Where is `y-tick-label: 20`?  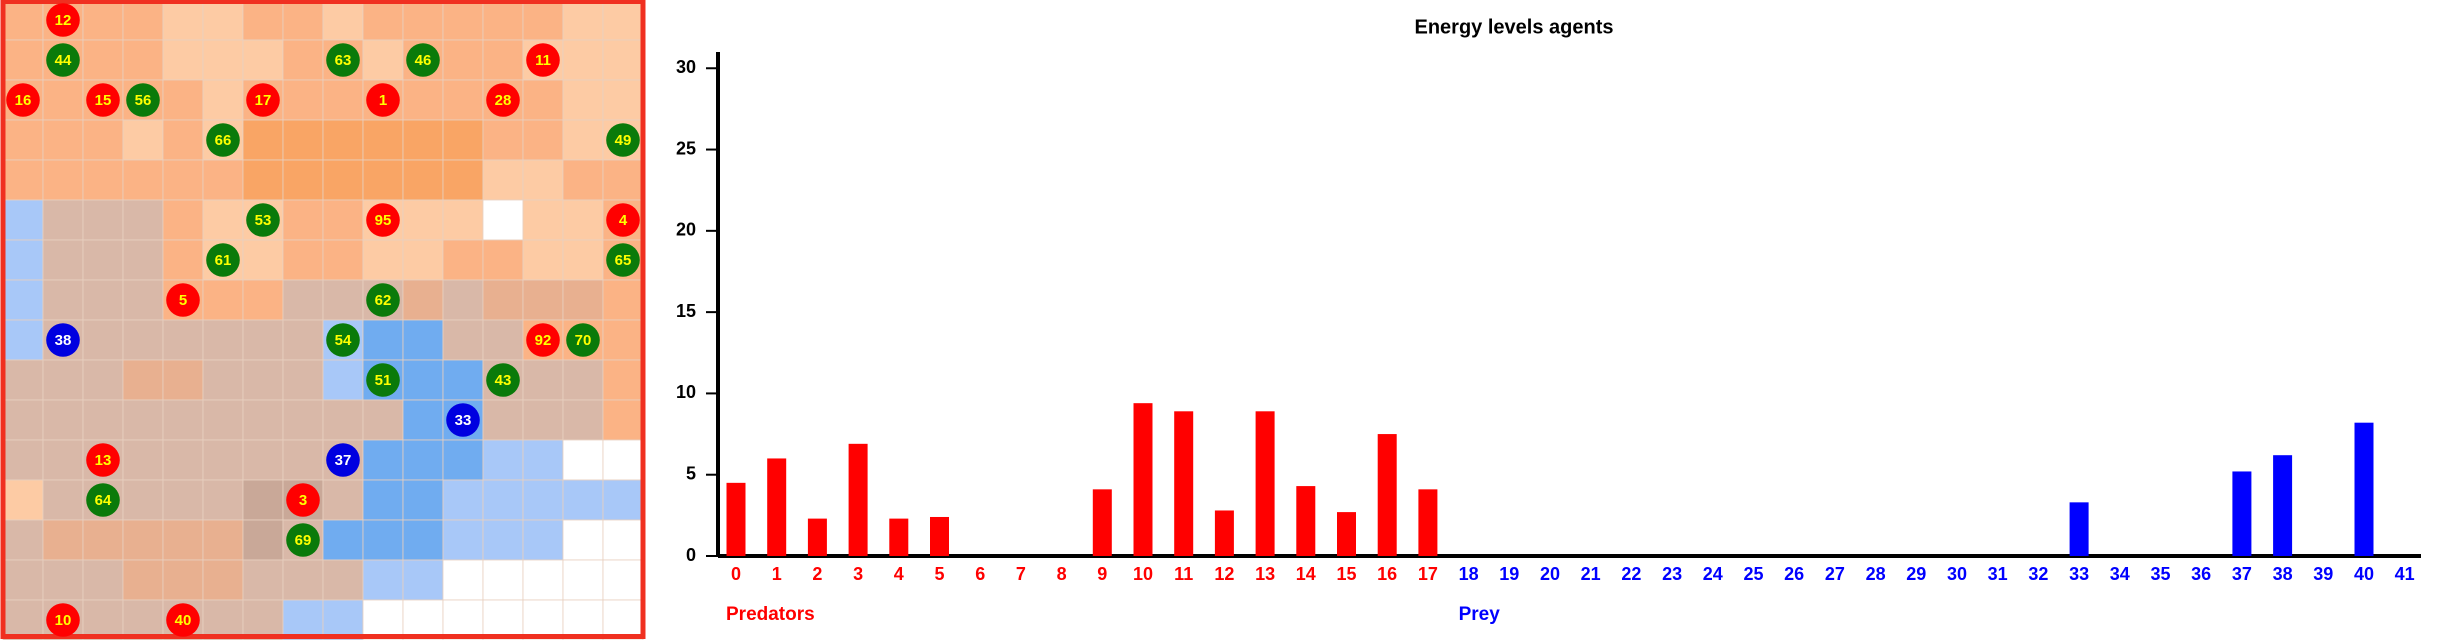 y-tick-label: 20 is located at coordinates (686, 230).